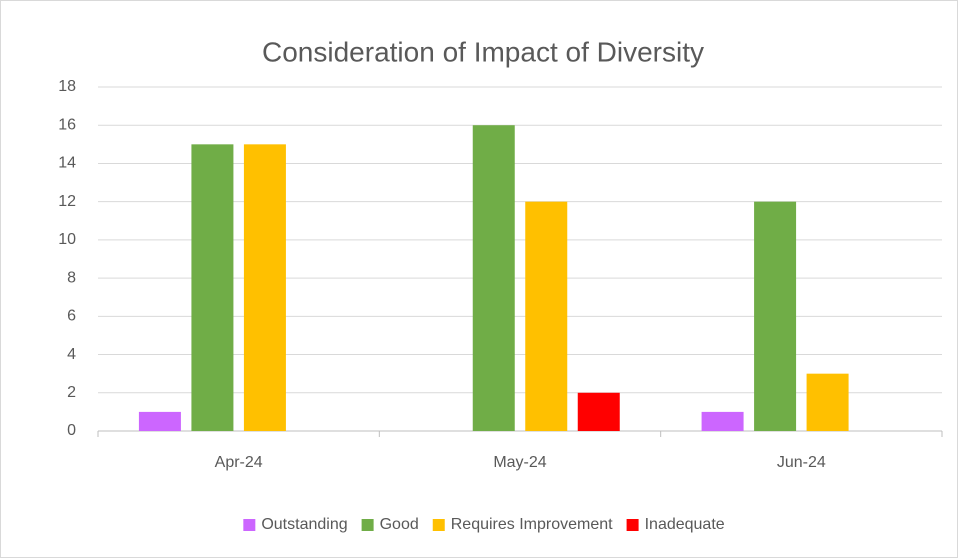 Image resolution: width=958 pixels, height=558 pixels. Describe the element at coordinates (67, 124) in the screenshot. I see `y-tick-label: 16` at that location.